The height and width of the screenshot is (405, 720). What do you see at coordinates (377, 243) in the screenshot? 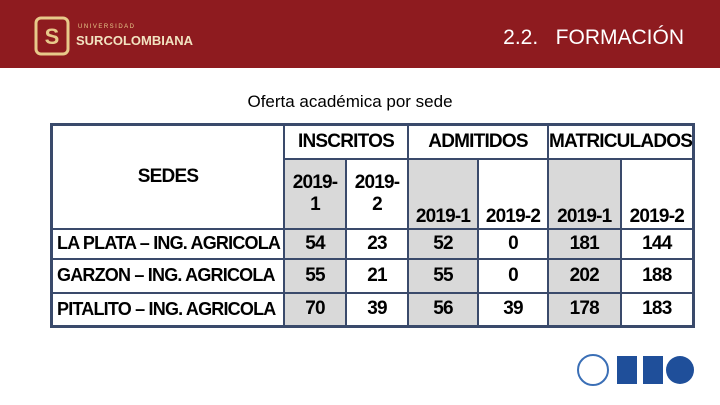
I see `value-cell: 23` at bounding box center [377, 243].